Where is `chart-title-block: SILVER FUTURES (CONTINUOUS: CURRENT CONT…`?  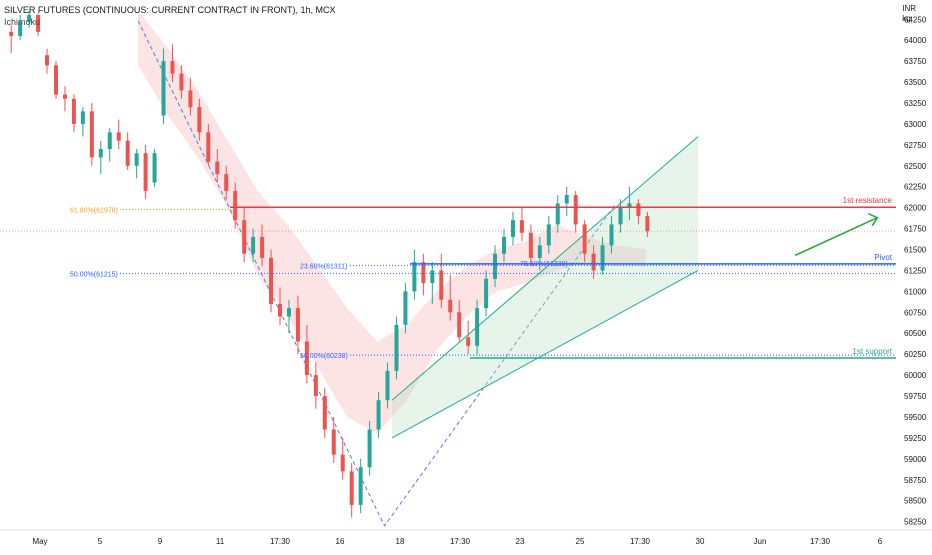
chart-title-block: SILVER FUTURES (CONTINUOUS: CURRENT CONT… is located at coordinates (170, 16).